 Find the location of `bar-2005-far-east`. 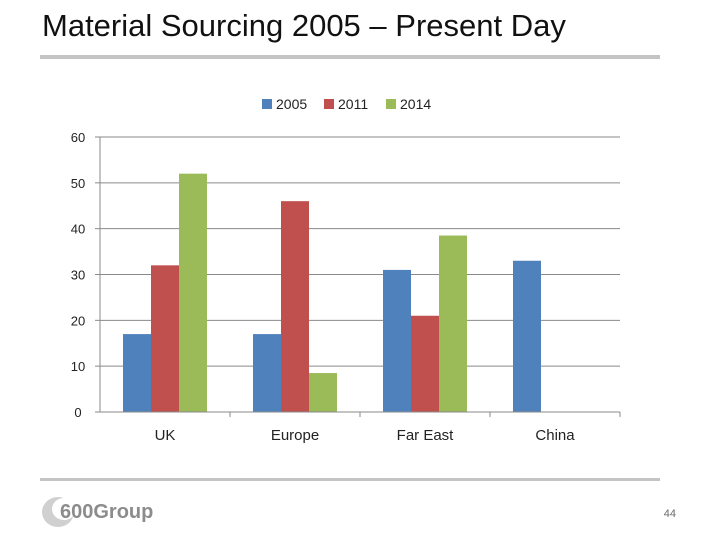

bar-2005-far-east is located at coordinates (397, 340).